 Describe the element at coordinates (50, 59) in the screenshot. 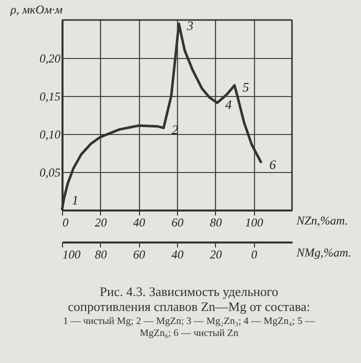

I see `y-tick-label: 0,20` at that location.